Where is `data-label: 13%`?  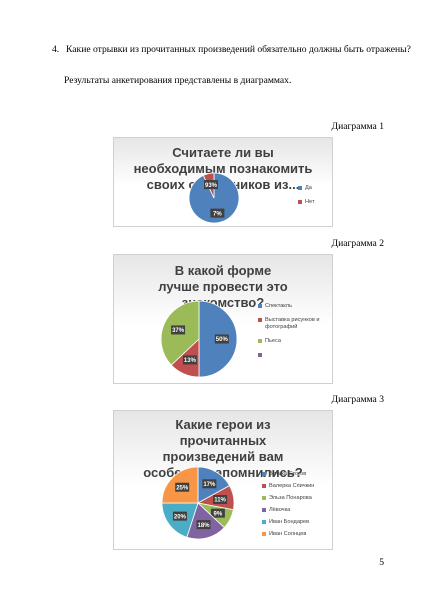
data-label: 13% is located at coordinates (189, 360).